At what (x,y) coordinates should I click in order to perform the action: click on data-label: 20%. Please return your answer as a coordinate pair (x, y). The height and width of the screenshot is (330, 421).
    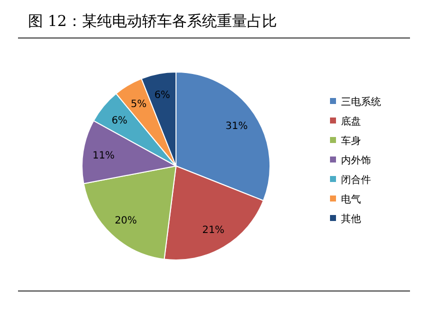
    Looking at the image, I should click on (125, 220).